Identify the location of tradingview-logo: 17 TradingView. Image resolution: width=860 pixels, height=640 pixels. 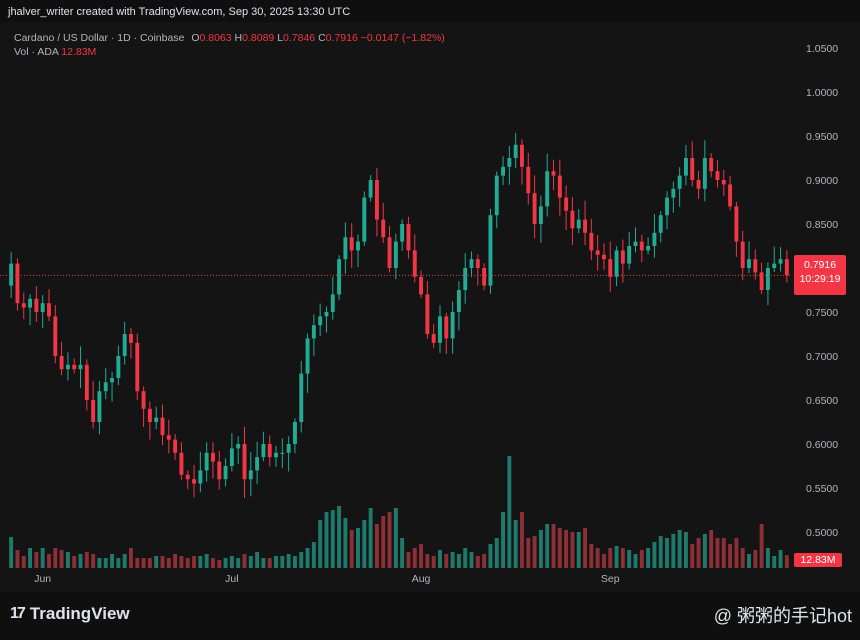
(70, 614).